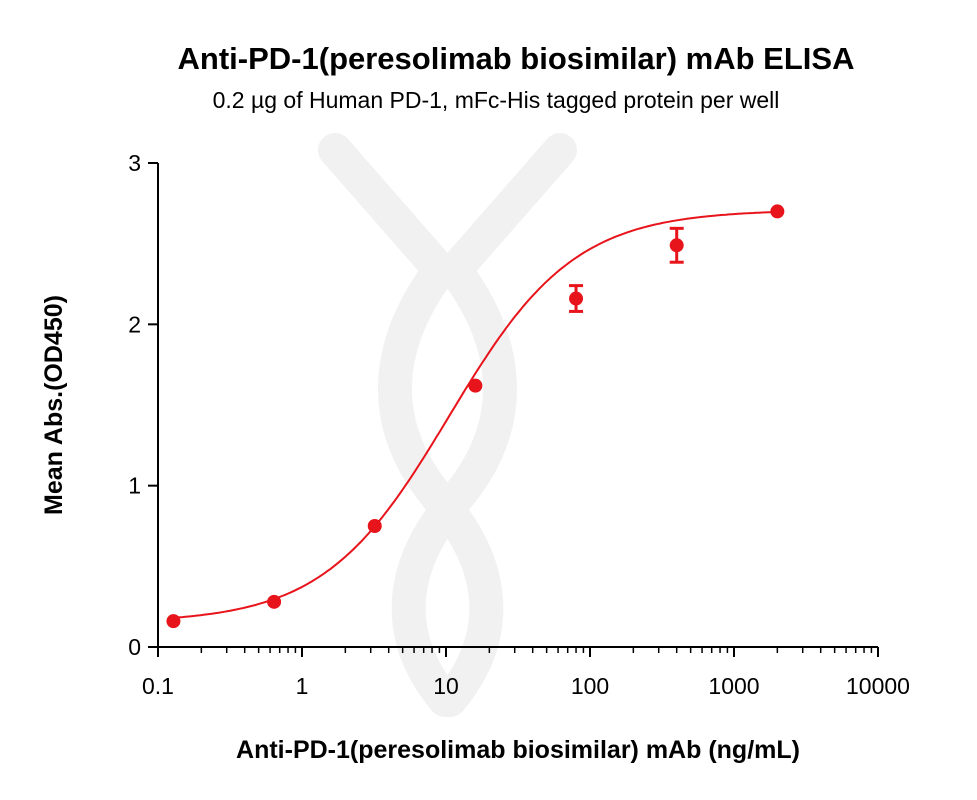 The image size is (977, 800). What do you see at coordinates (446, 686) in the screenshot?
I see `x-tick-label: 10` at bounding box center [446, 686].